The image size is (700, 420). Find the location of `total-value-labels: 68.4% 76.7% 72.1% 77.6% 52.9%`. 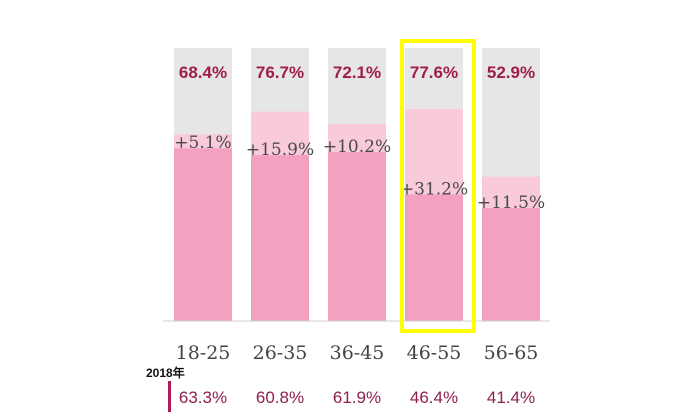

total-value-labels: 68.4% 76.7% 72.1% 77.6% 52.9% is located at coordinates (357, 72).